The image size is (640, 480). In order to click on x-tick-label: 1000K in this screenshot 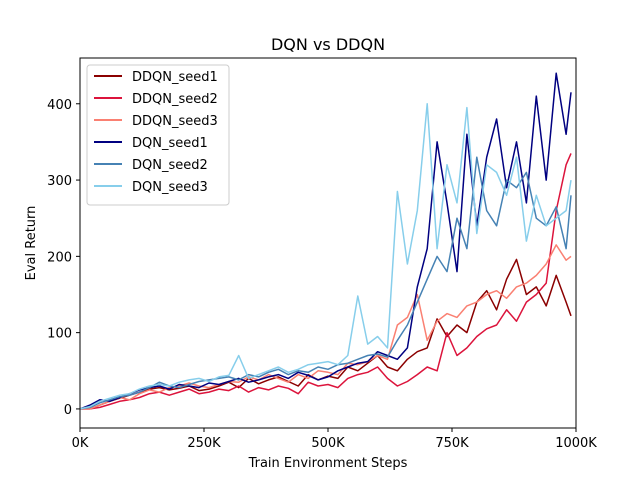, I will do `click(576, 443)`.